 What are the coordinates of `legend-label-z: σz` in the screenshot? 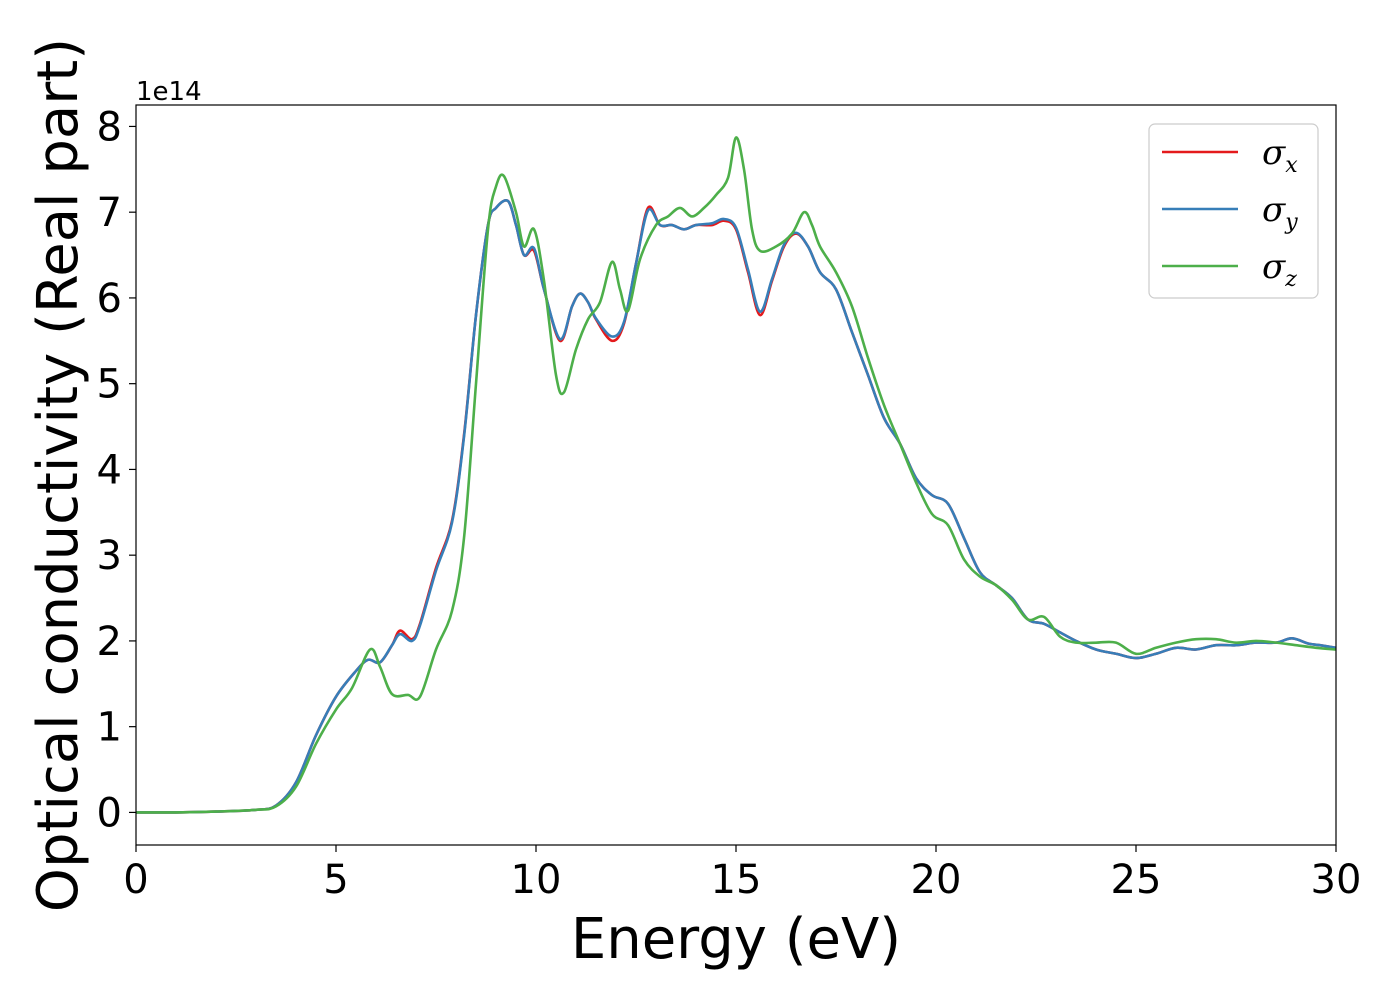 It's located at (1279, 269).